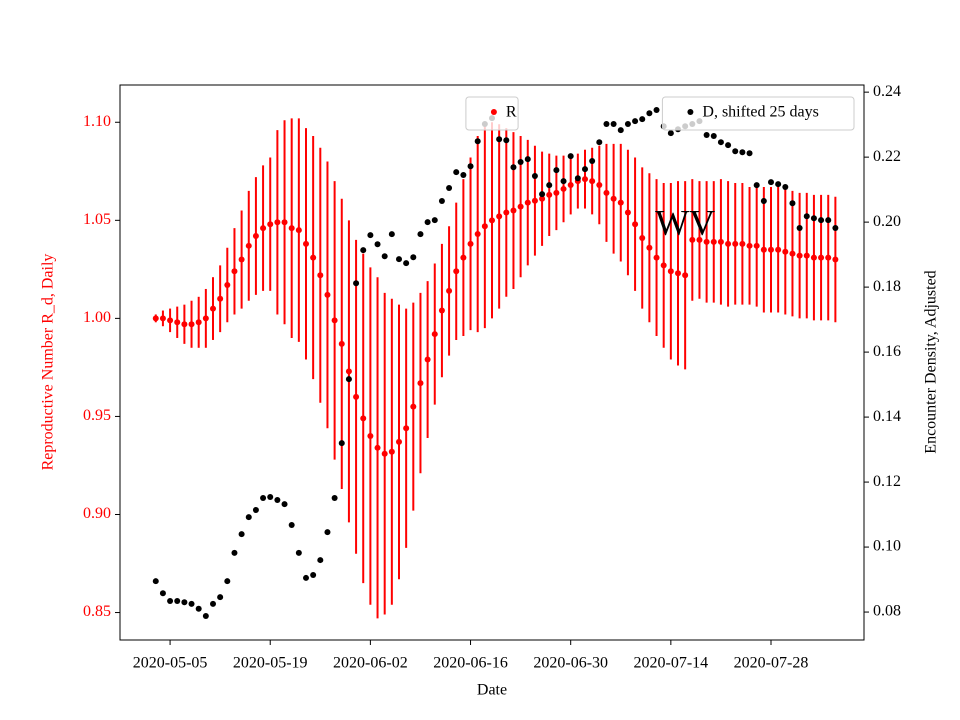 The height and width of the screenshot is (720, 960). I want to click on legend-marker, so click(493, 112).